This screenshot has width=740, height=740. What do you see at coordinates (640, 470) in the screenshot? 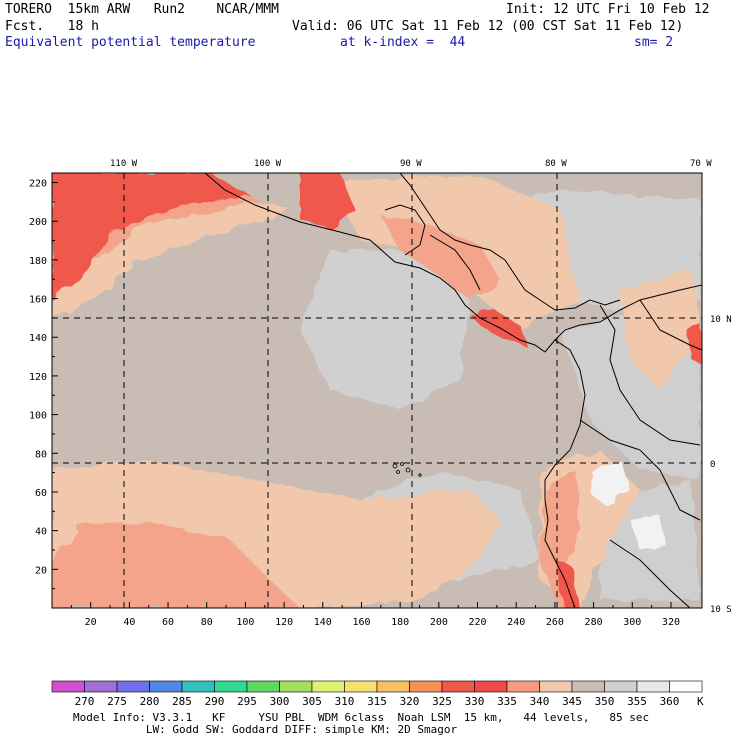
I see `border-ecuador-peru` at bounding box center [640, 470].